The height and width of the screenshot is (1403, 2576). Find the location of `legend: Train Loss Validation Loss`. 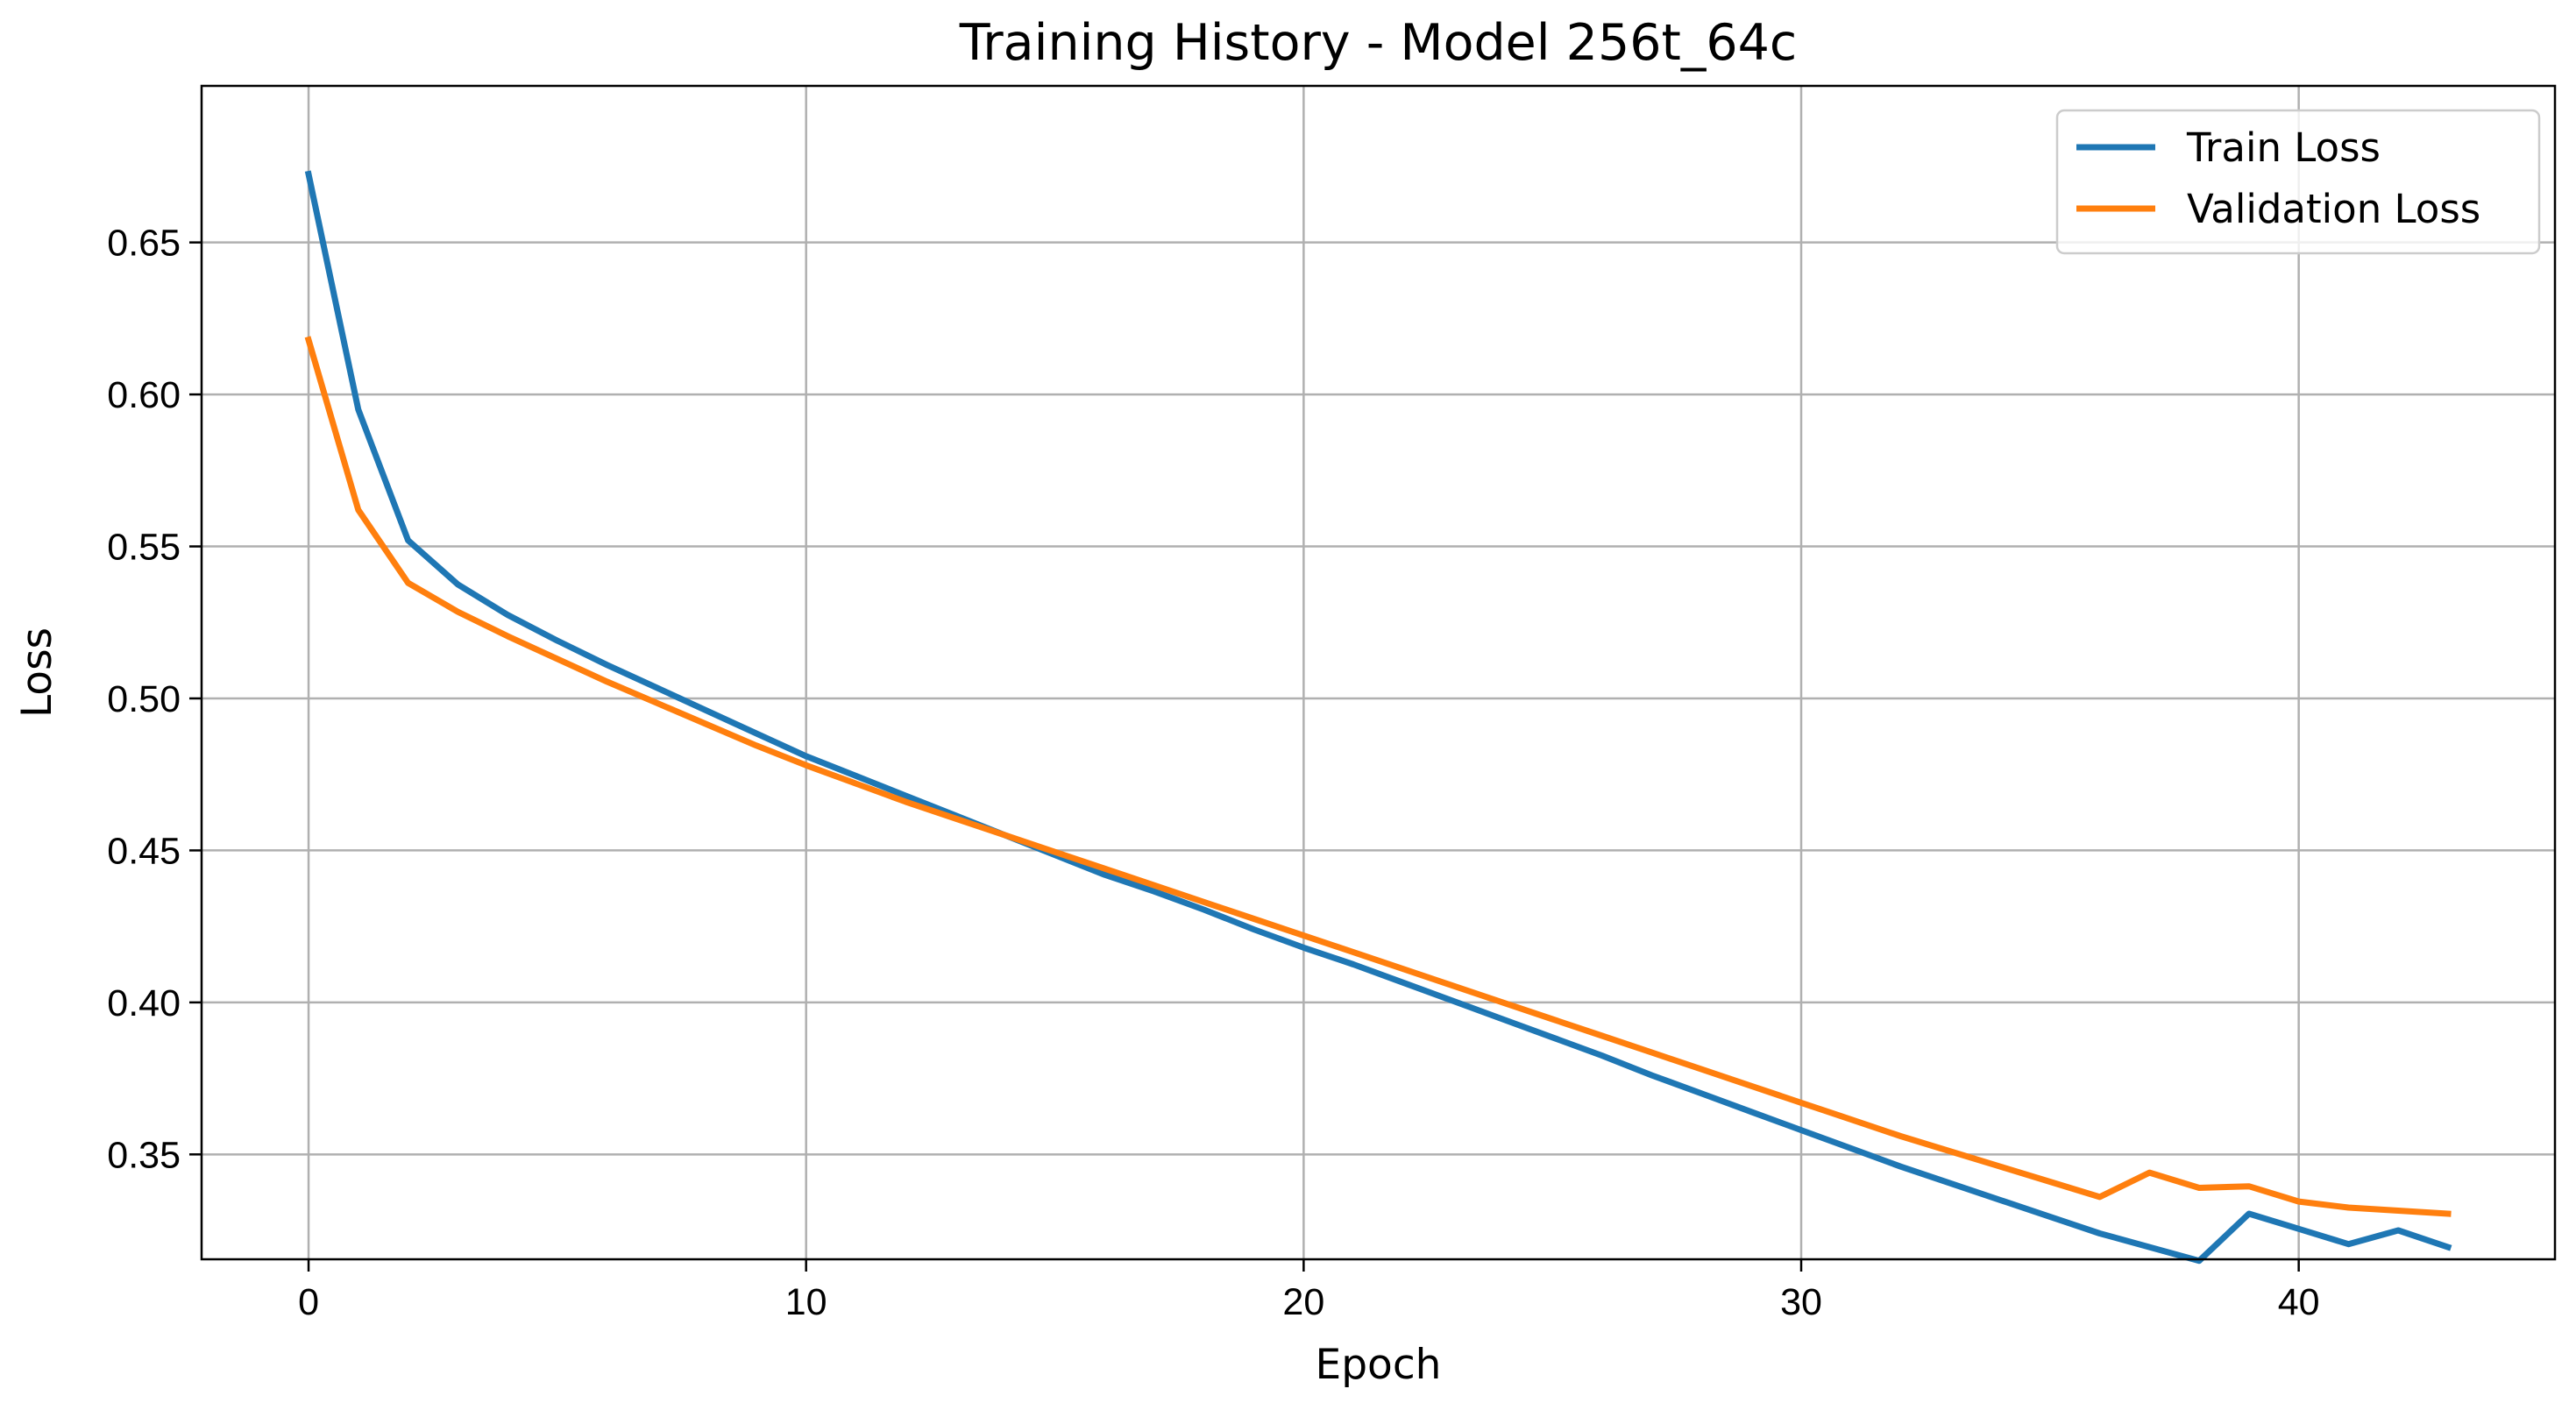

legend: Train Loss Validation Loss is located at coordinates (2298, 182).